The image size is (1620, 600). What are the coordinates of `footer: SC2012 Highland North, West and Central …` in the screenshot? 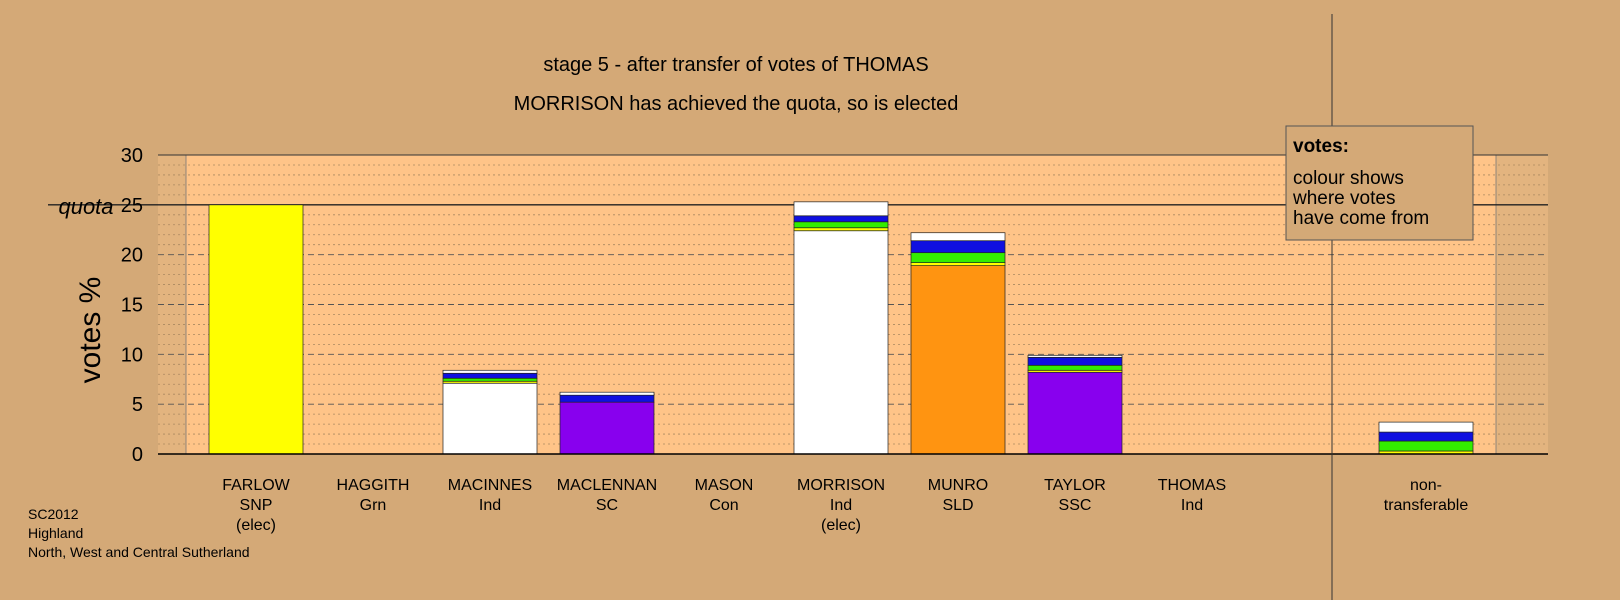 It's located at (139, 533).